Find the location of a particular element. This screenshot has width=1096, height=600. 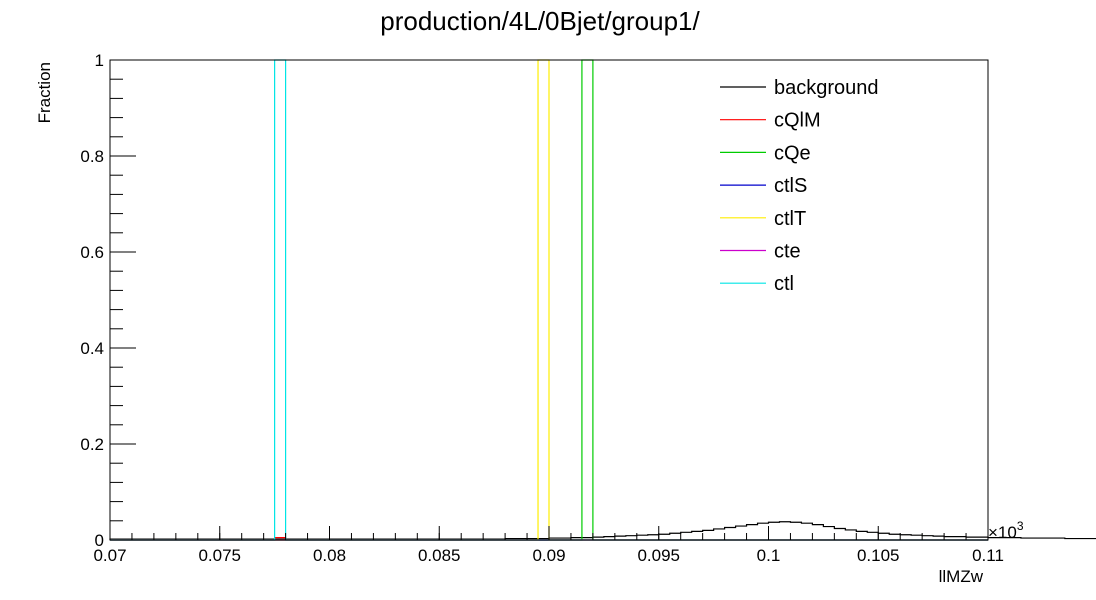

y-tick-label: 0.8 is located at coordinates (92, 156).